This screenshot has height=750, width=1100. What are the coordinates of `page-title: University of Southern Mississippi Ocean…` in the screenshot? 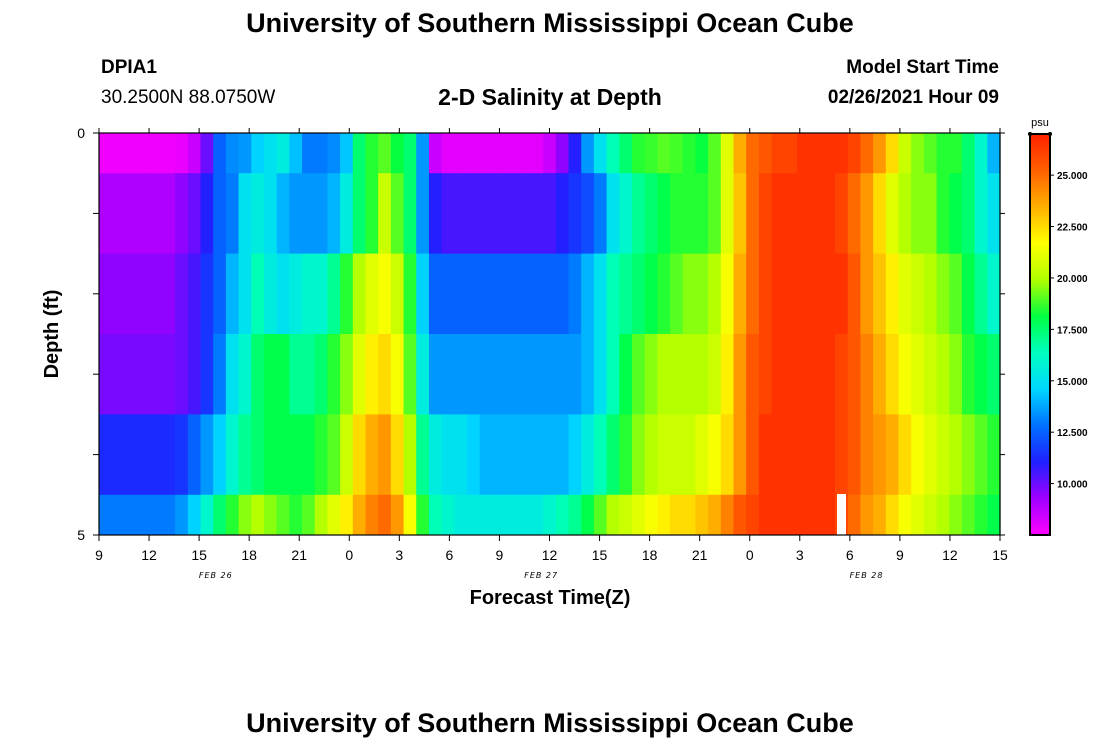 It's located at (550, 23).